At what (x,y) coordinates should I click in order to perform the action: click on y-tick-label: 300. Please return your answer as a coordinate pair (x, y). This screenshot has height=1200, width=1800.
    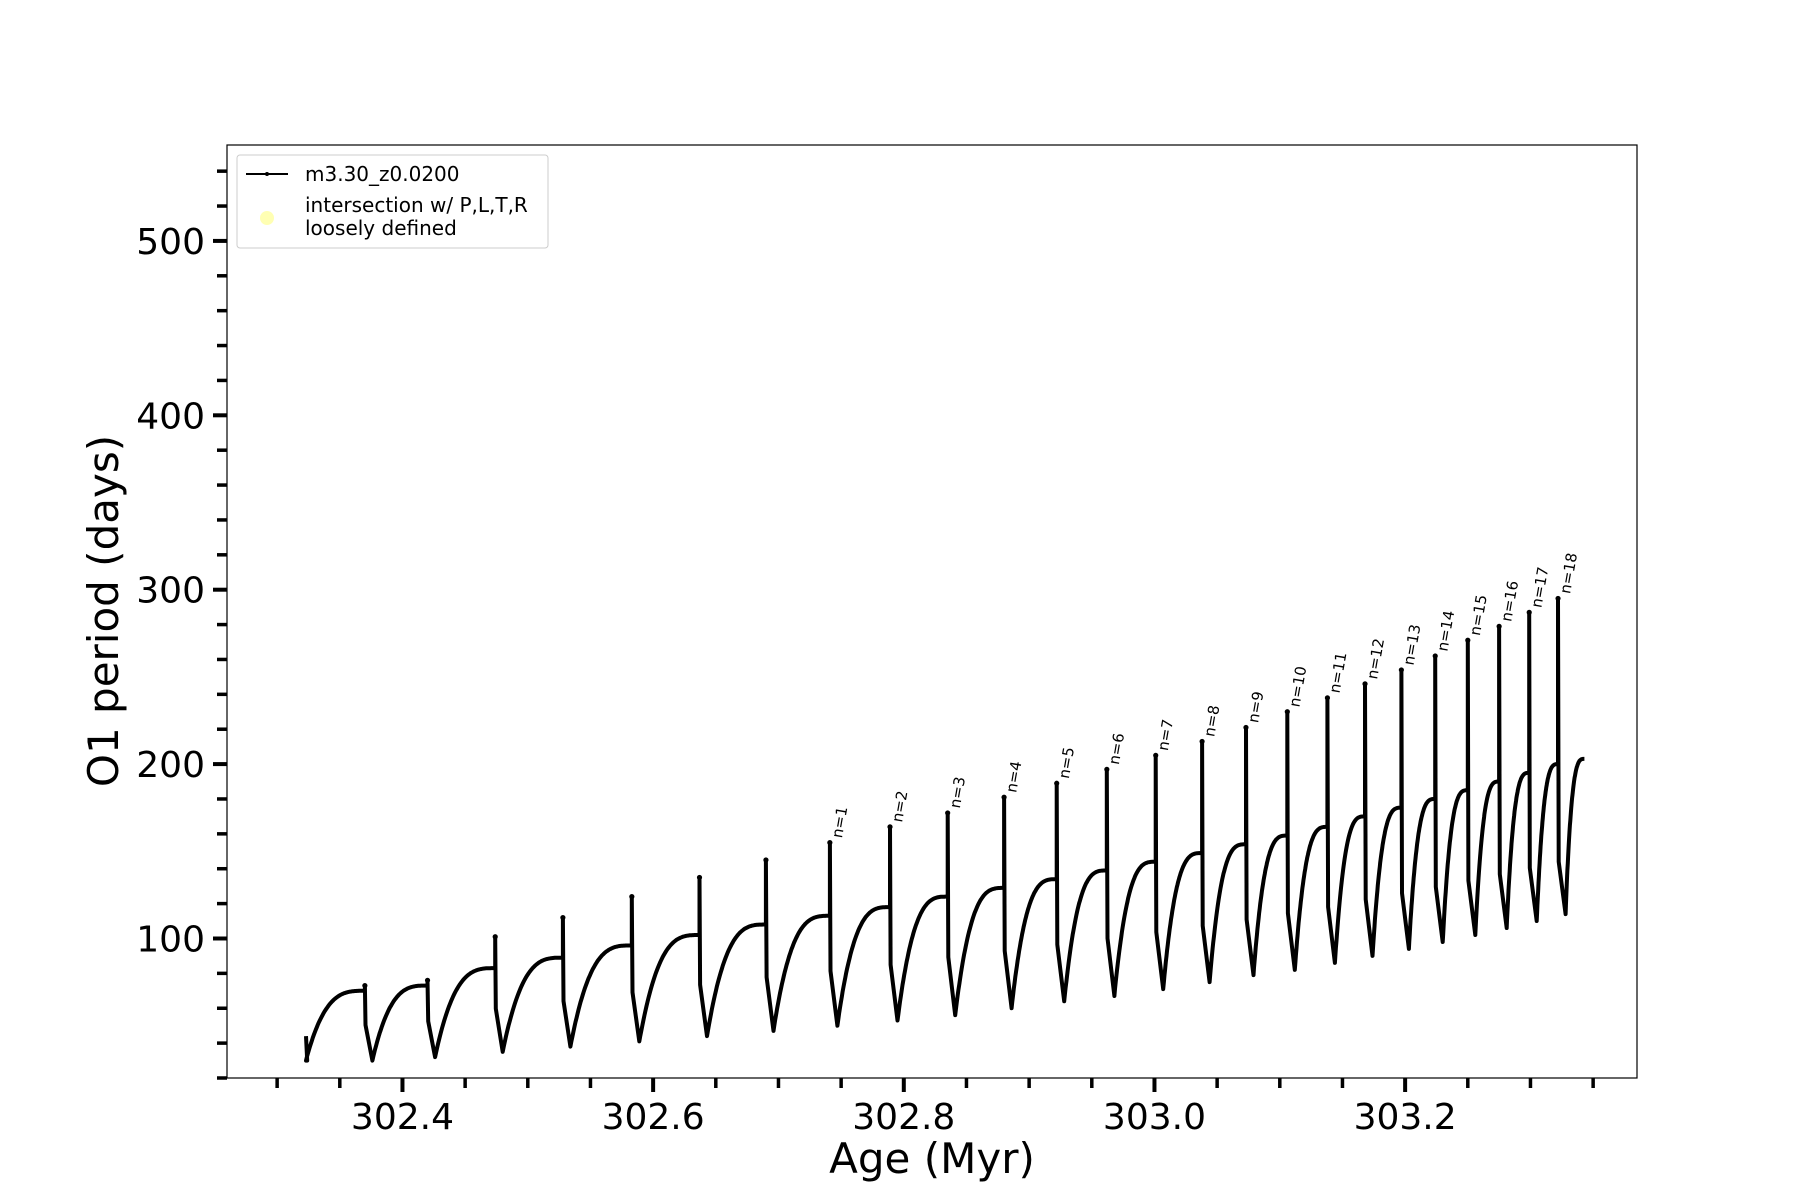
    Looking at the image, I should click on (170, 591).